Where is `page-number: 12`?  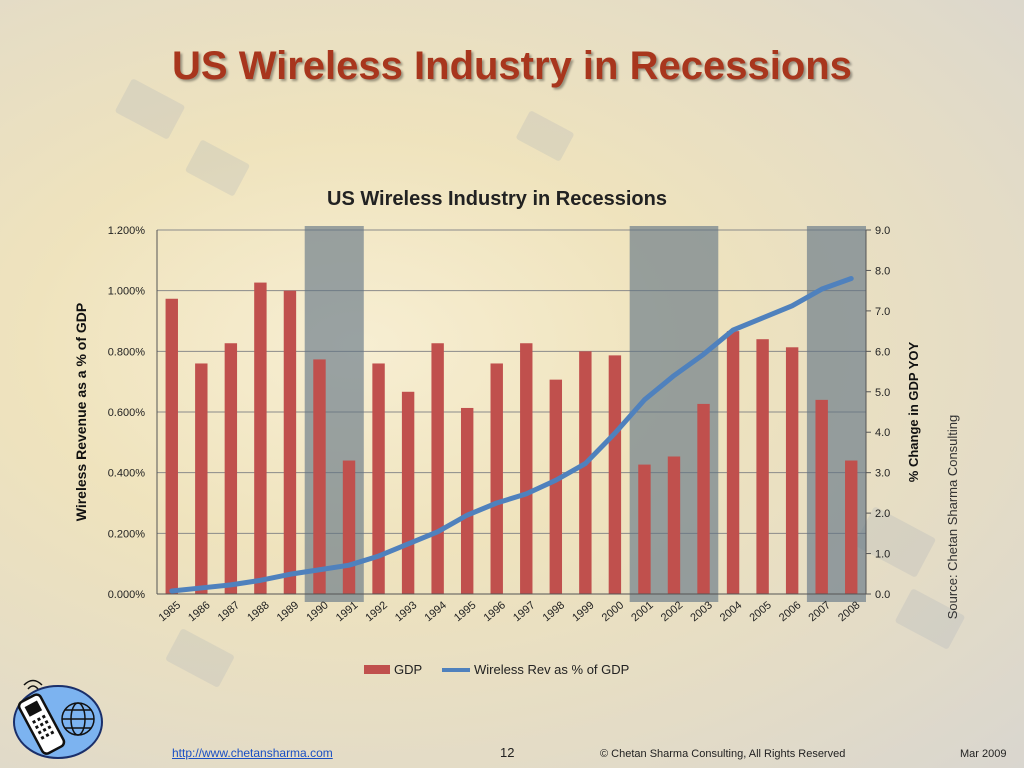
page-number: 12 is located at coordinates (507, 752).